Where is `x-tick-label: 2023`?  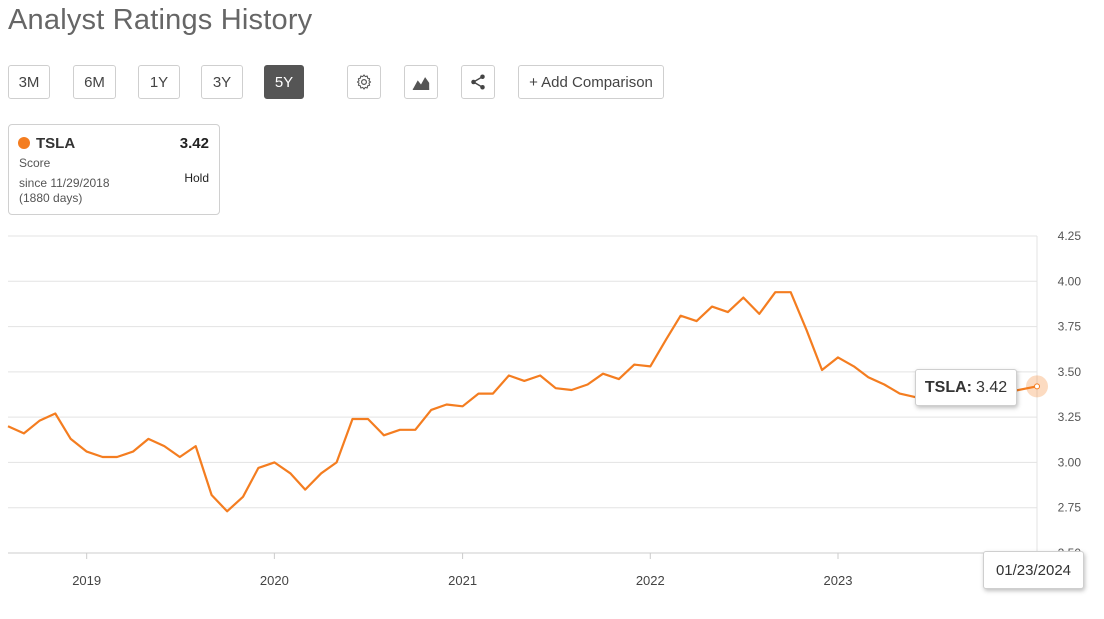
x-tick-label: 2023 is located at coordinates (838, 580).